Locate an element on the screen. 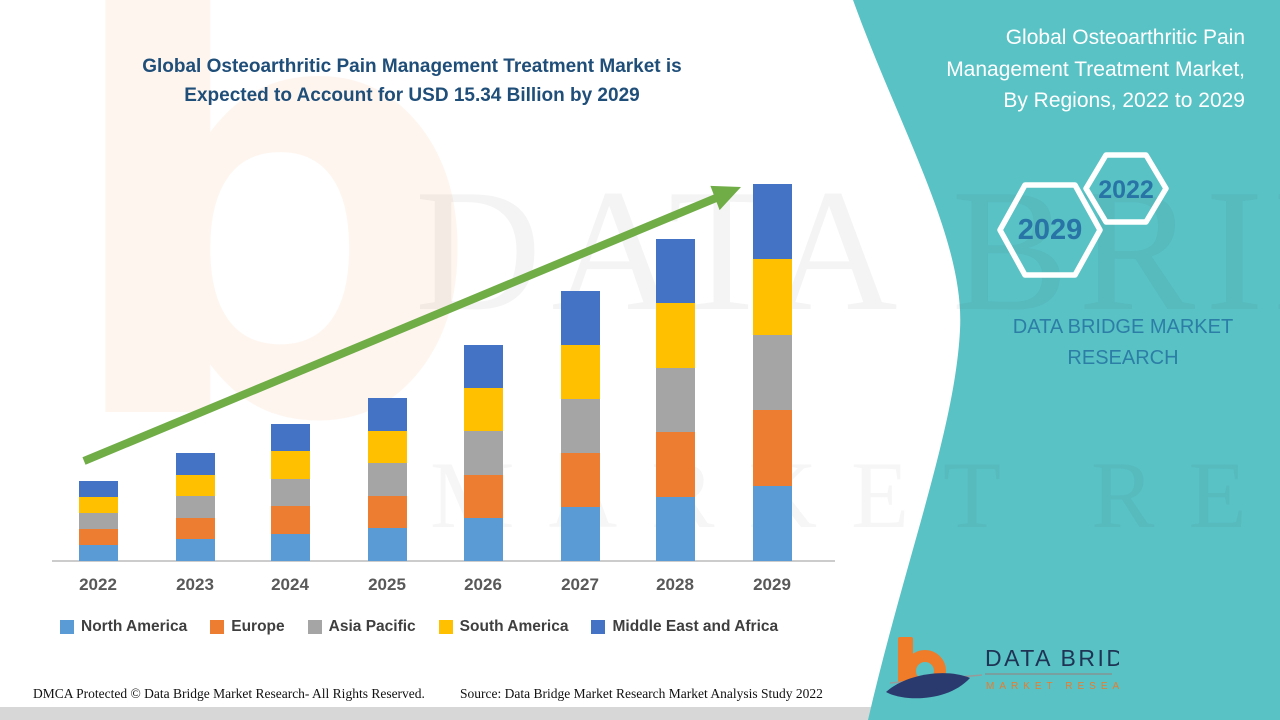 Image resolution: width=1280 pixels, height=720 pixels. stacked-bar-2023 is located at coordinates (195, 507).